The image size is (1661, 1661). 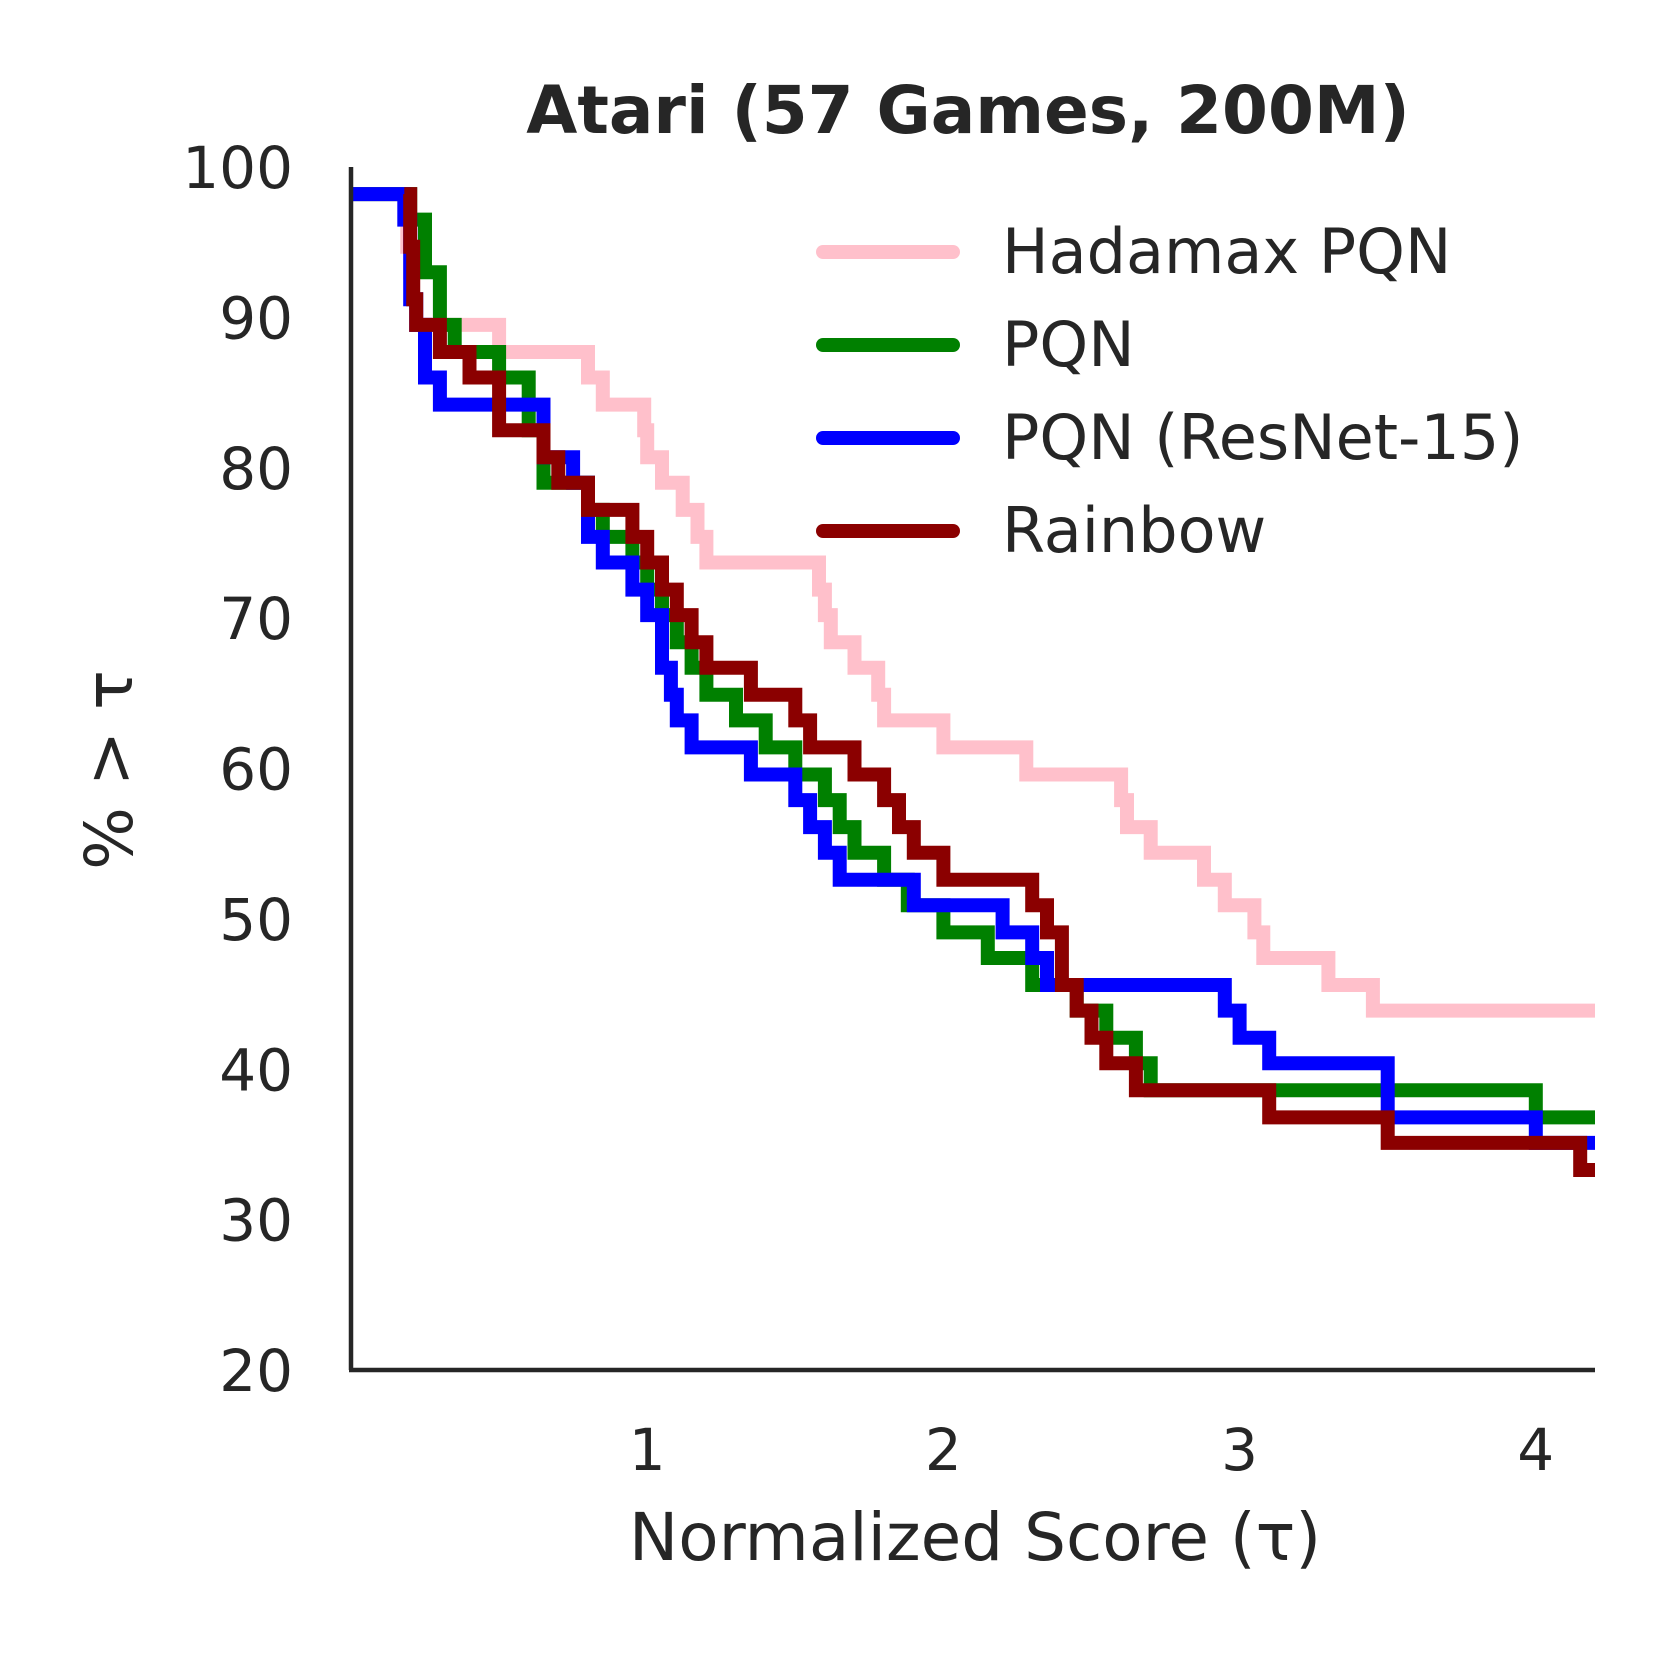 What do you see at coordinates (975, 1537) in the screenshot?
I see `x-axis-label: Normalized Score (τ)` at bounding box center [975, 1537].